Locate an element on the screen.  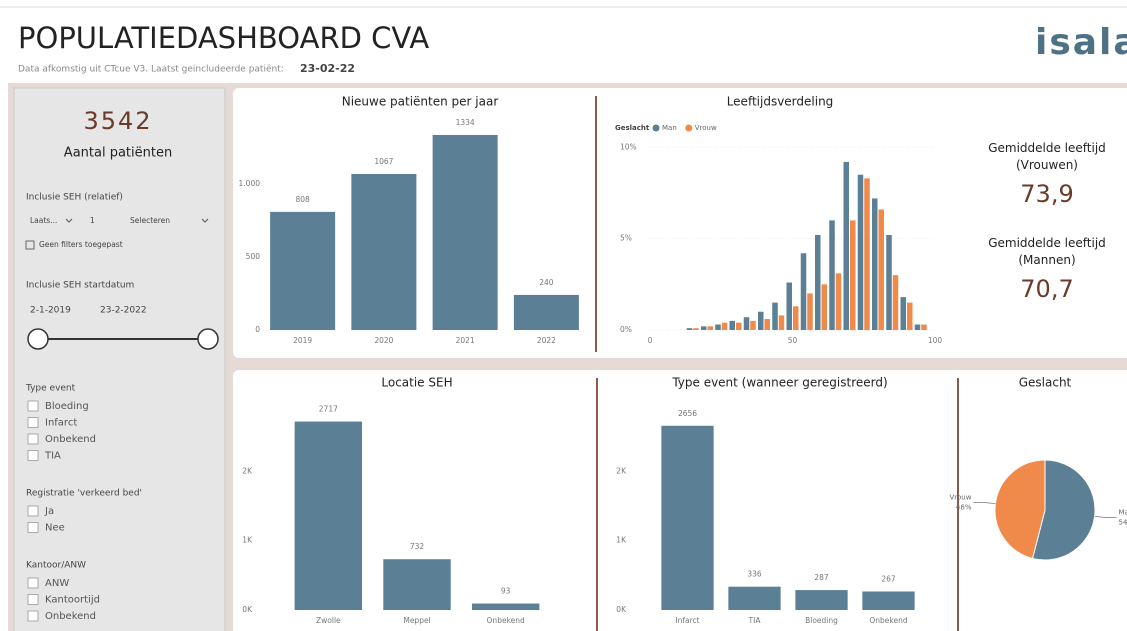
option: ANW is located at coordinates (57, 583).